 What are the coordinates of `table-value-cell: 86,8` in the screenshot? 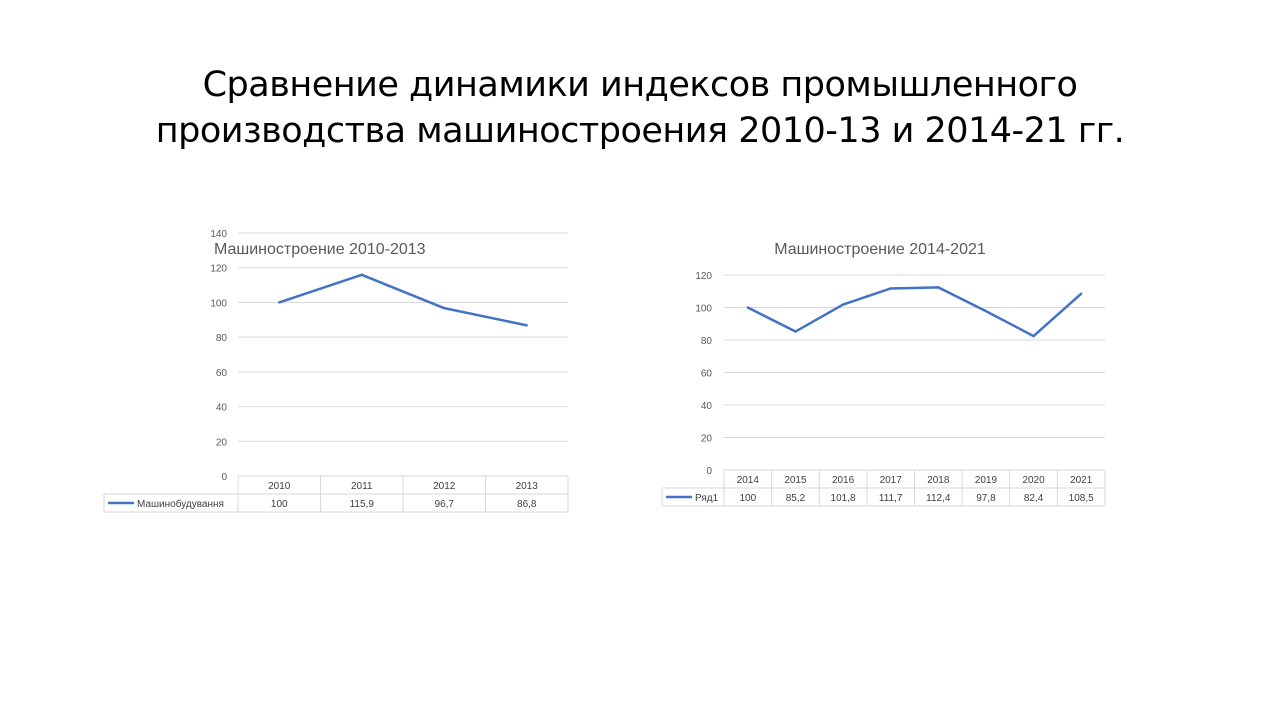 It's located at (527, 504).